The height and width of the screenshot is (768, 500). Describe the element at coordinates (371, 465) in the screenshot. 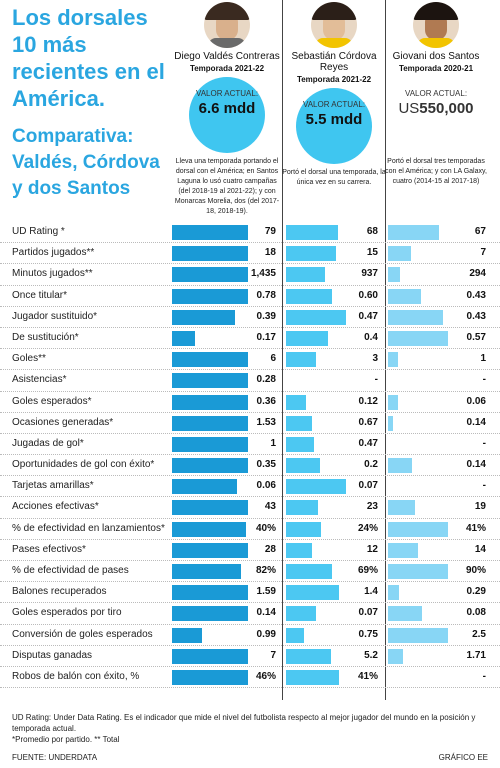

I see `value-cordova: 0.2` at that location.